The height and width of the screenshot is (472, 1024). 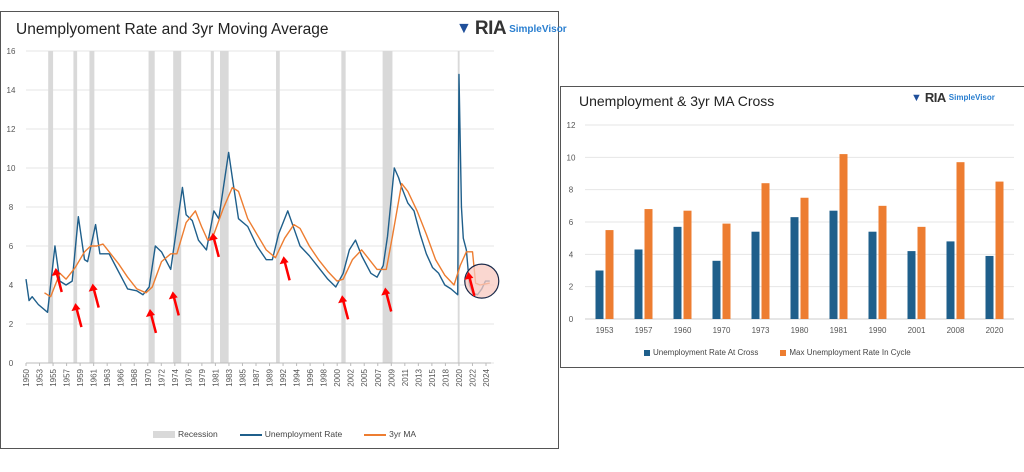 I want to click on x-tick-label: 1974, so click(x=175, y=377).